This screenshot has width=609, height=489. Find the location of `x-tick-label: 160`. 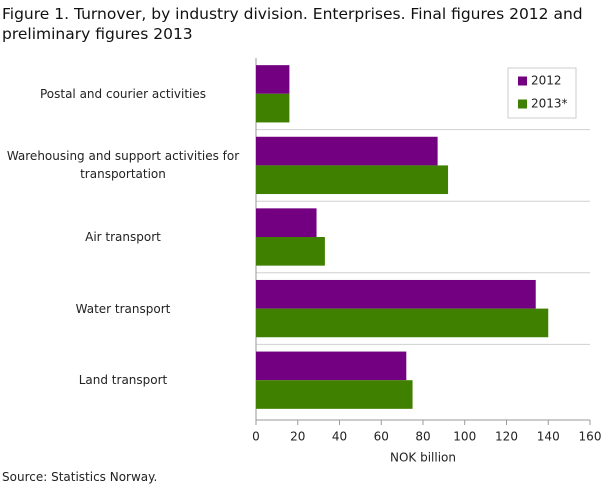

x-tick-label: 160 is located at coordinates (590, 437).